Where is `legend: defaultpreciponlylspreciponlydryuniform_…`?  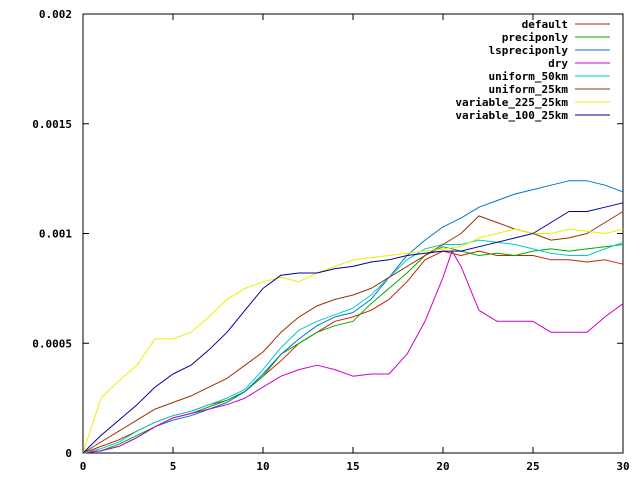
legend: defaultpreciponlylspreciponlydryuniform_… is located at coordinates (532, 70).